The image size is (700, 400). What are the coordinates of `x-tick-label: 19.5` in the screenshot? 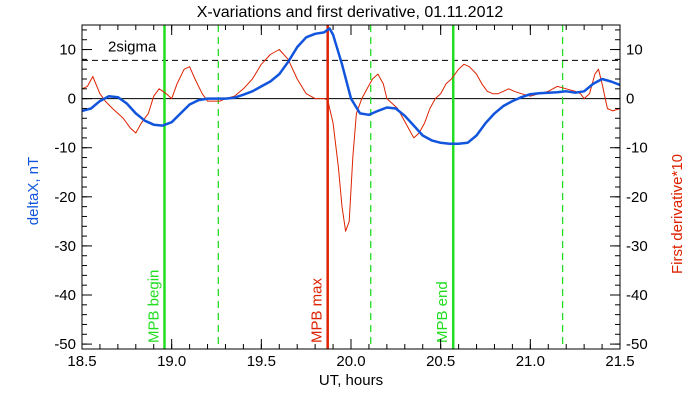 It's located at (261, 361).